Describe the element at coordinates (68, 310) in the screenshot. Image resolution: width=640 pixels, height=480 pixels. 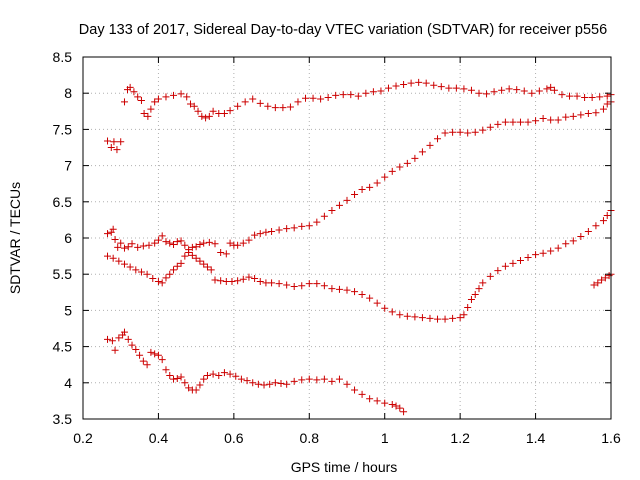
I see `y-tick-label: 5` at that location.